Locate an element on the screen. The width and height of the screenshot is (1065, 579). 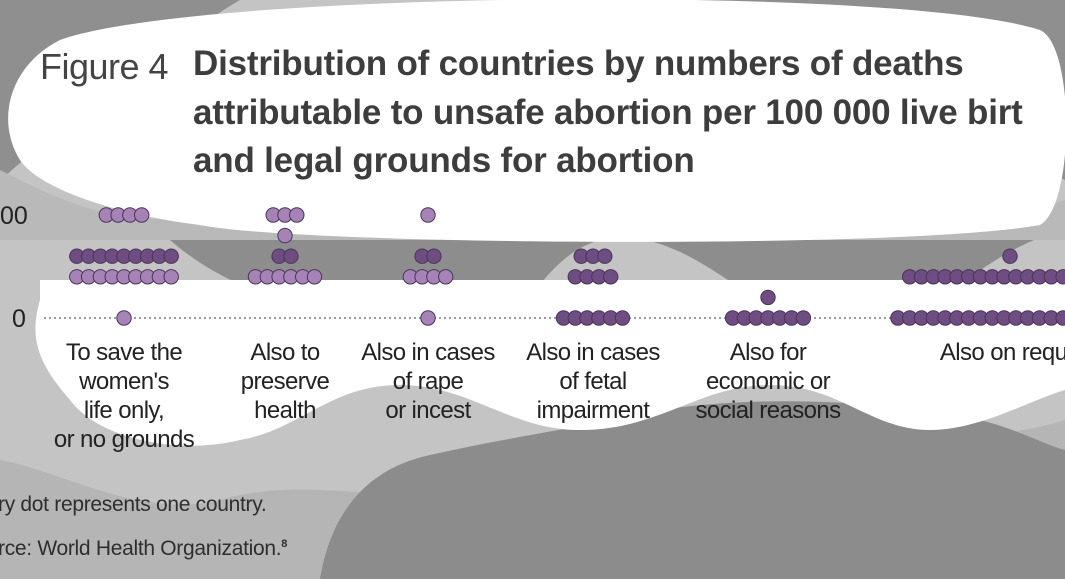
category-label: health is located at coordinates (285, 410).